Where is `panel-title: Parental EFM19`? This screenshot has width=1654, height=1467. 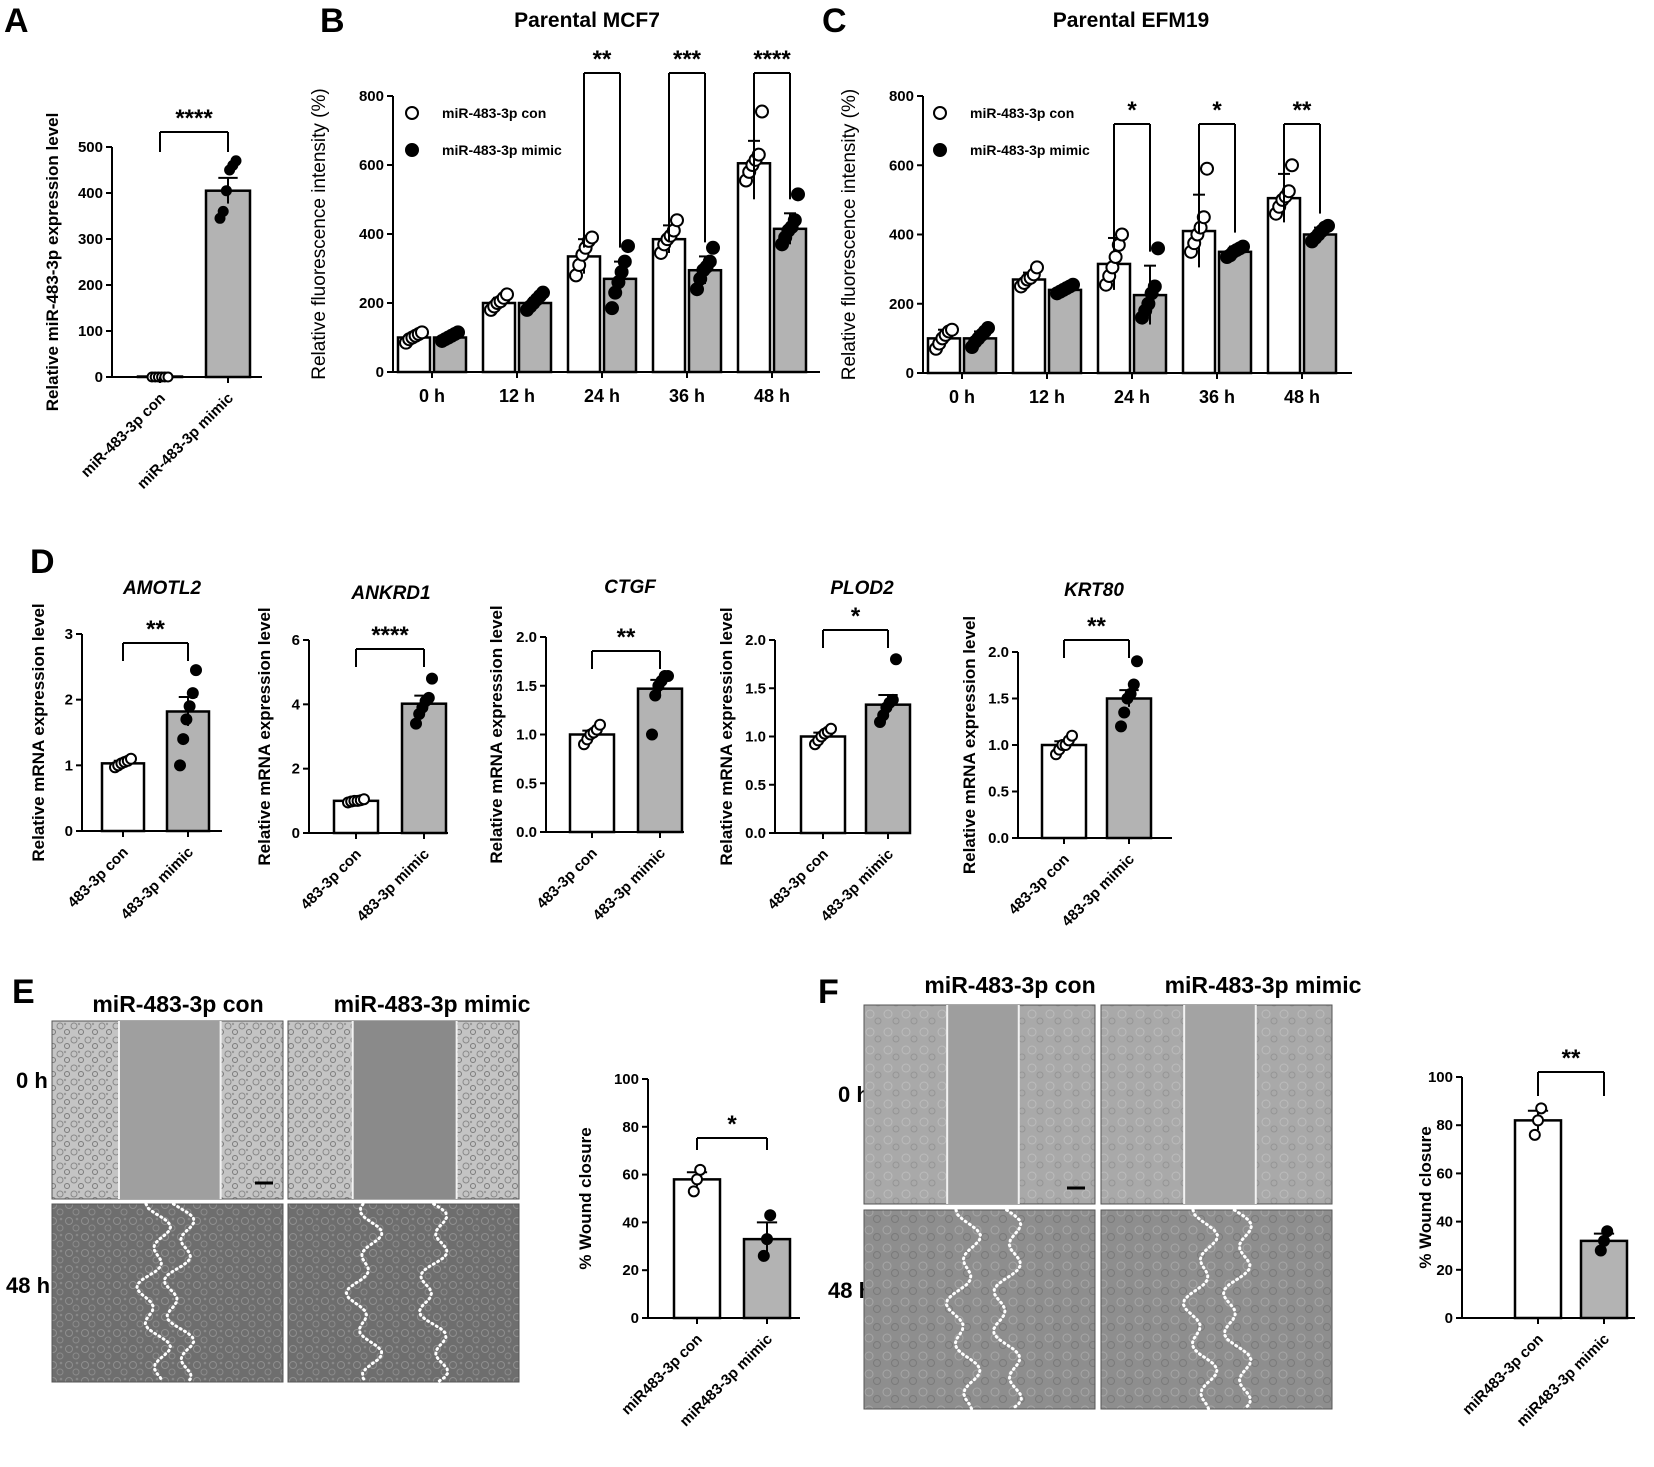
panel-title: Parental EFM19 is located at coordinates (1131, 20).